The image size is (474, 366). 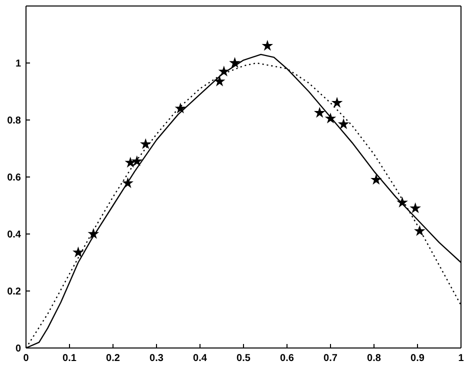 I want to click on x-tick-label: 0.5, so click(x=243, y=358).